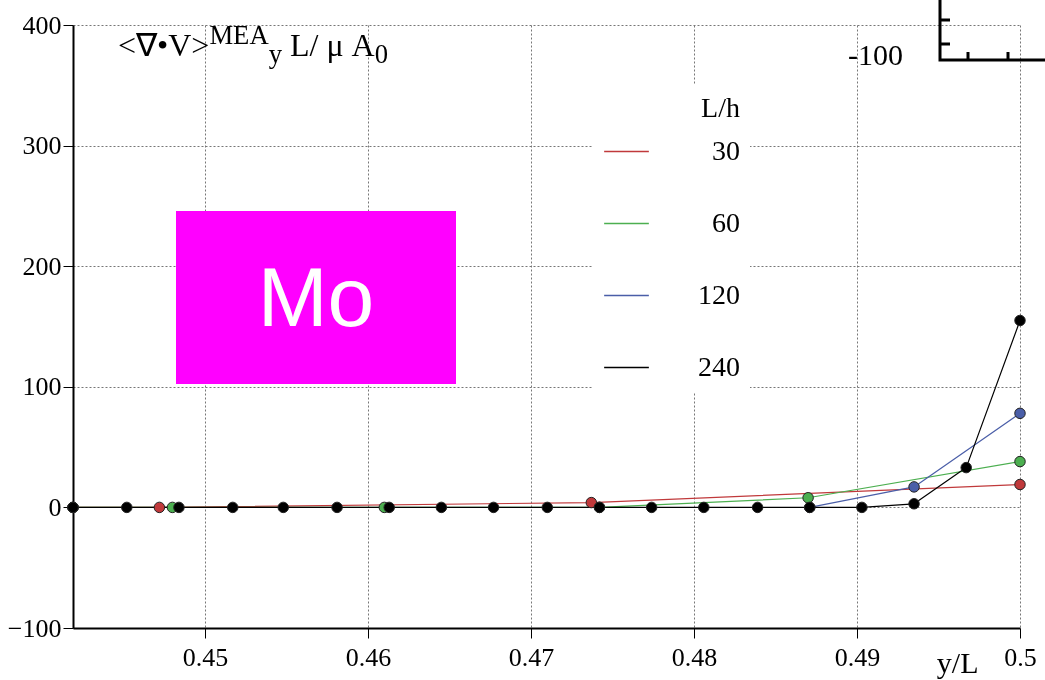 The height and width of the screenshot is (680, 1045). Describe the element at coordinates (205, 657) in the screenshot. I see `x-tick-label: 0.45` at that location.